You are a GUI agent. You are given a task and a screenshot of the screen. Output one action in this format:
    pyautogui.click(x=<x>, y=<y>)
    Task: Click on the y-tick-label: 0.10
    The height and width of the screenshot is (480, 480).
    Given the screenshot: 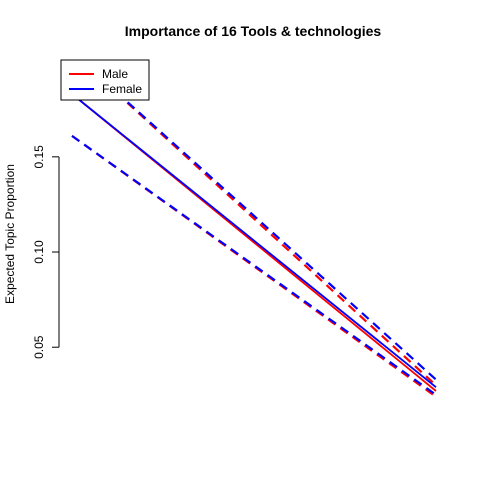 What is the action you would take?
    pyautogui.click(x=39, y=252)
    